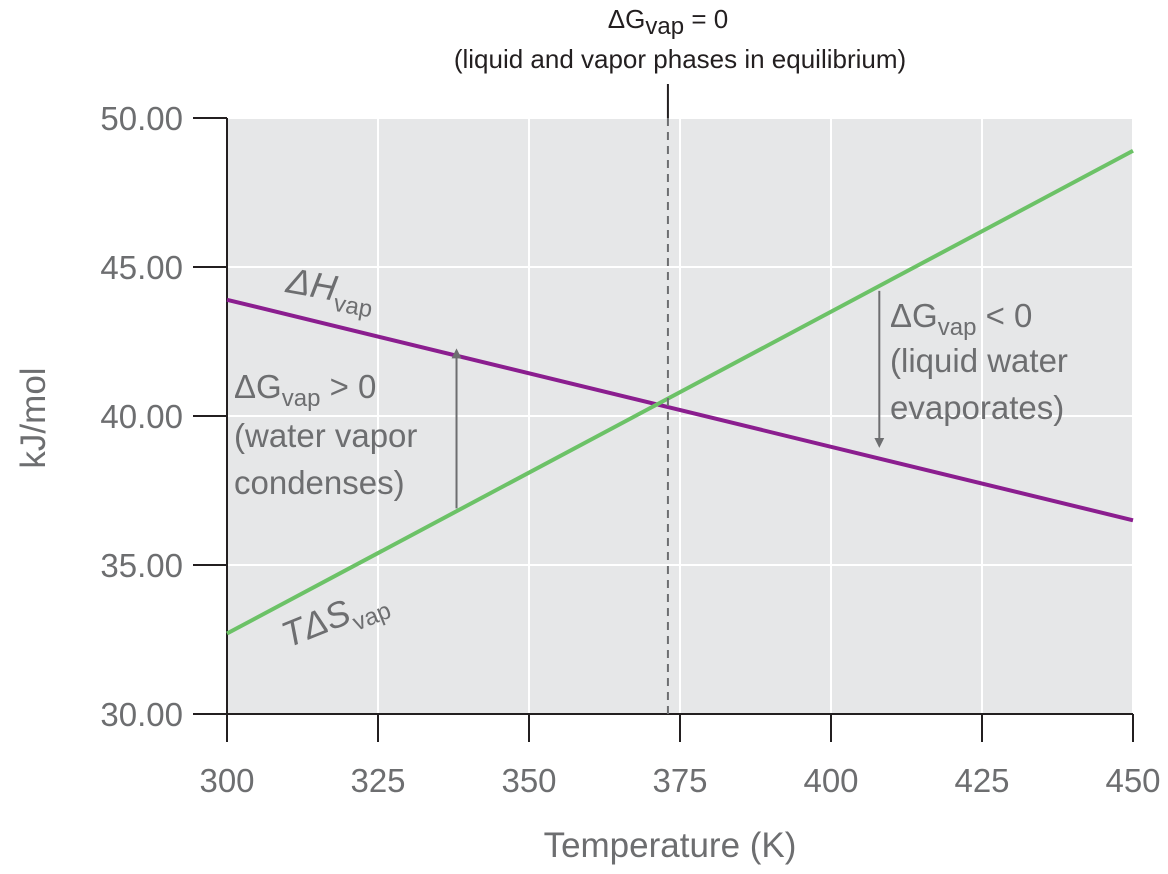  Describe the element at coordinates (305, 390) in the screenshot. I see `annotation-left-line1: ΔGvap > 0` at that location.